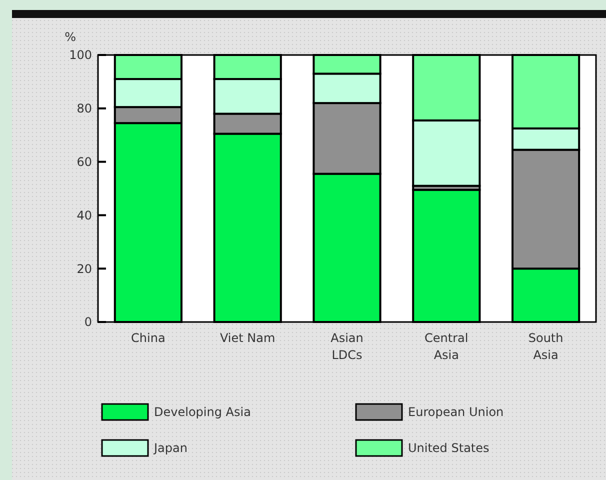 This screenshot has width=606, height=480. What do you see at coordinates (202, 412) in the screenshot?
I see `legend-label: Developing Asia` at bounding box center [202, 412].